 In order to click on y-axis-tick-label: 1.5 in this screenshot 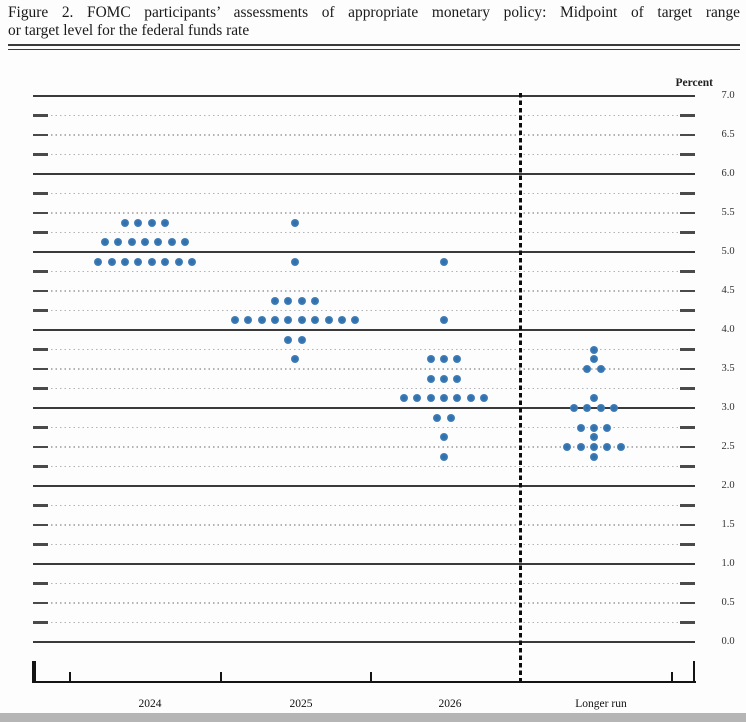, I will do `click(728, 524)`.